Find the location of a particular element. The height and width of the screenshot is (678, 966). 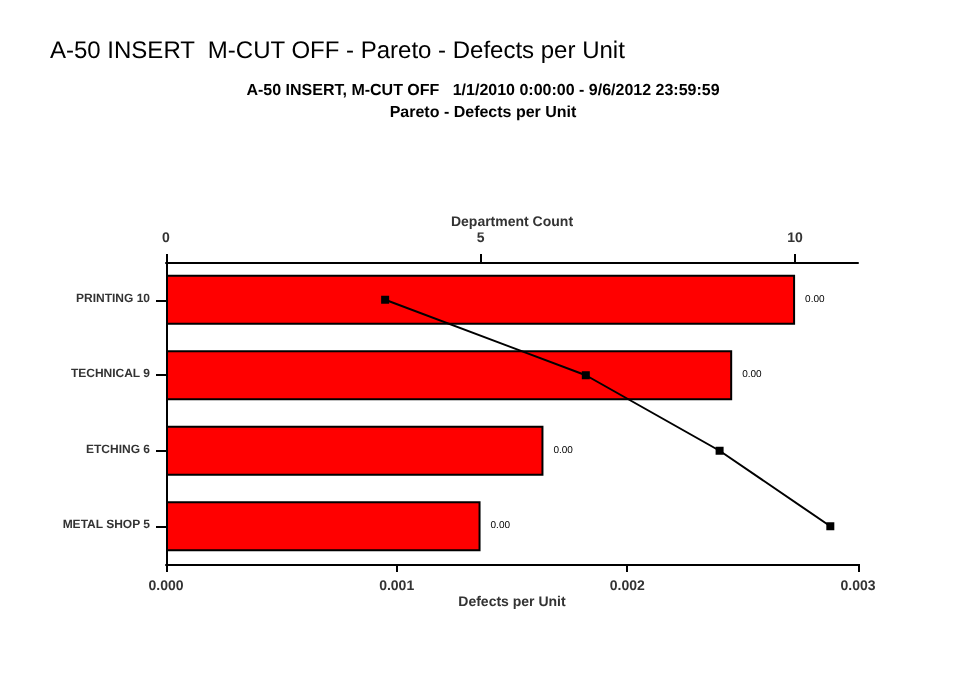

chart-title: A-50 INSERT, M-CUT OFF 1/1/2010 0:00:00 - 9/6/2012 23:59:59 is located at coordinates (483, 90).